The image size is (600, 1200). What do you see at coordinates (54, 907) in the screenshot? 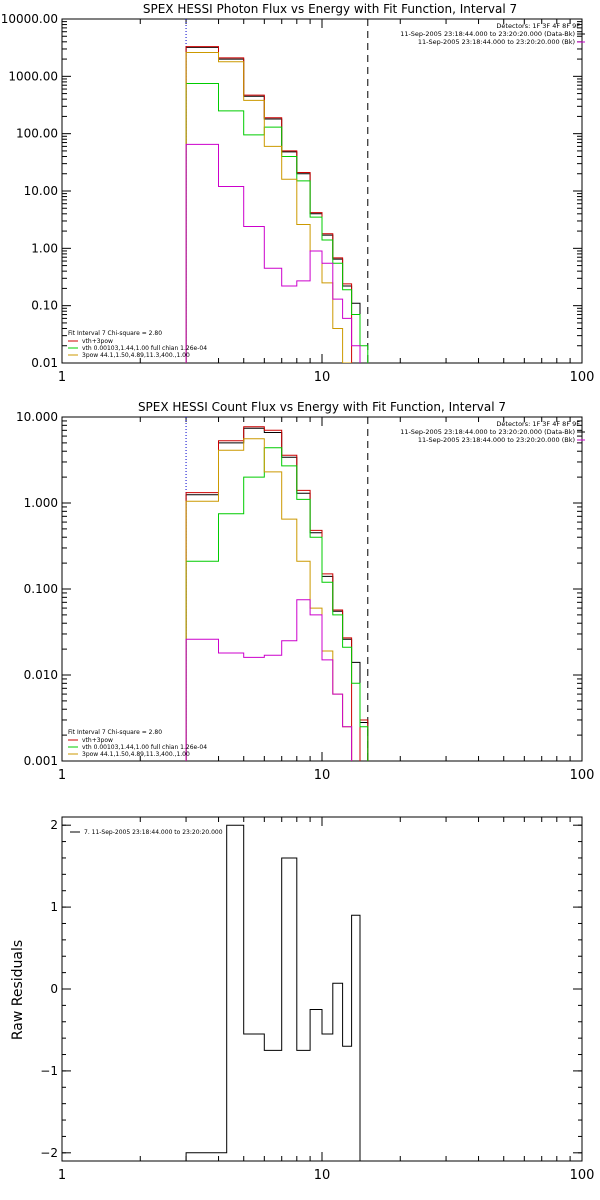
I see `residuals-y-tick-label: 1` at bounding box center [54, 907].